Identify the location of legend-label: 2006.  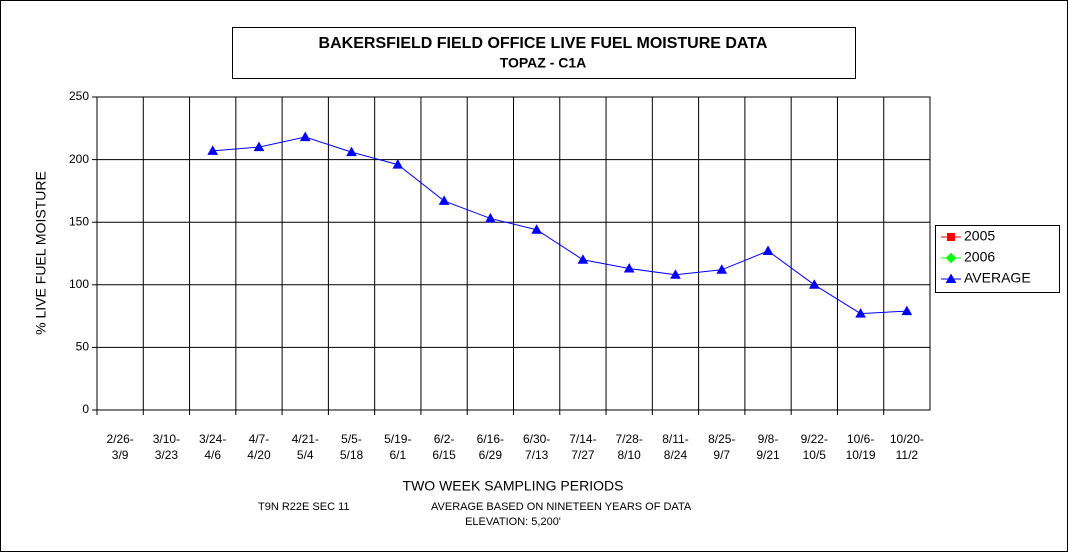
(979, 257).